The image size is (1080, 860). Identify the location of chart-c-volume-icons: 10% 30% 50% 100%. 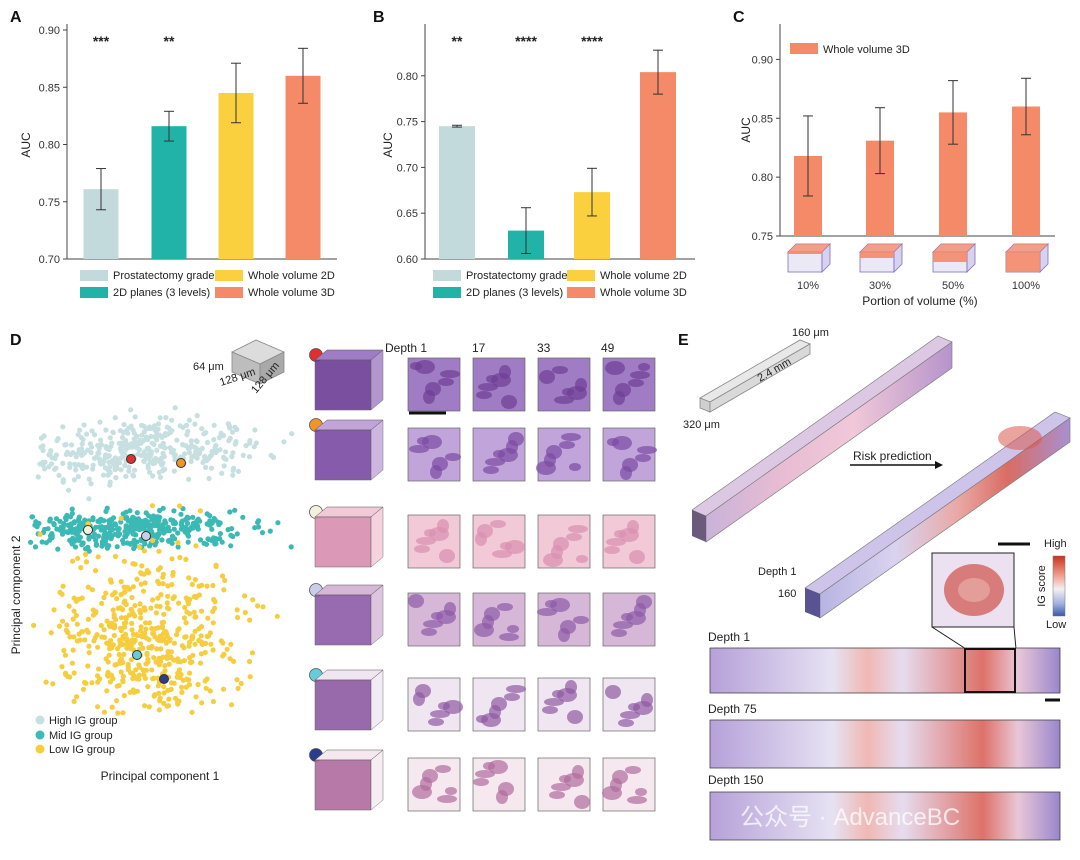
(918, 267).